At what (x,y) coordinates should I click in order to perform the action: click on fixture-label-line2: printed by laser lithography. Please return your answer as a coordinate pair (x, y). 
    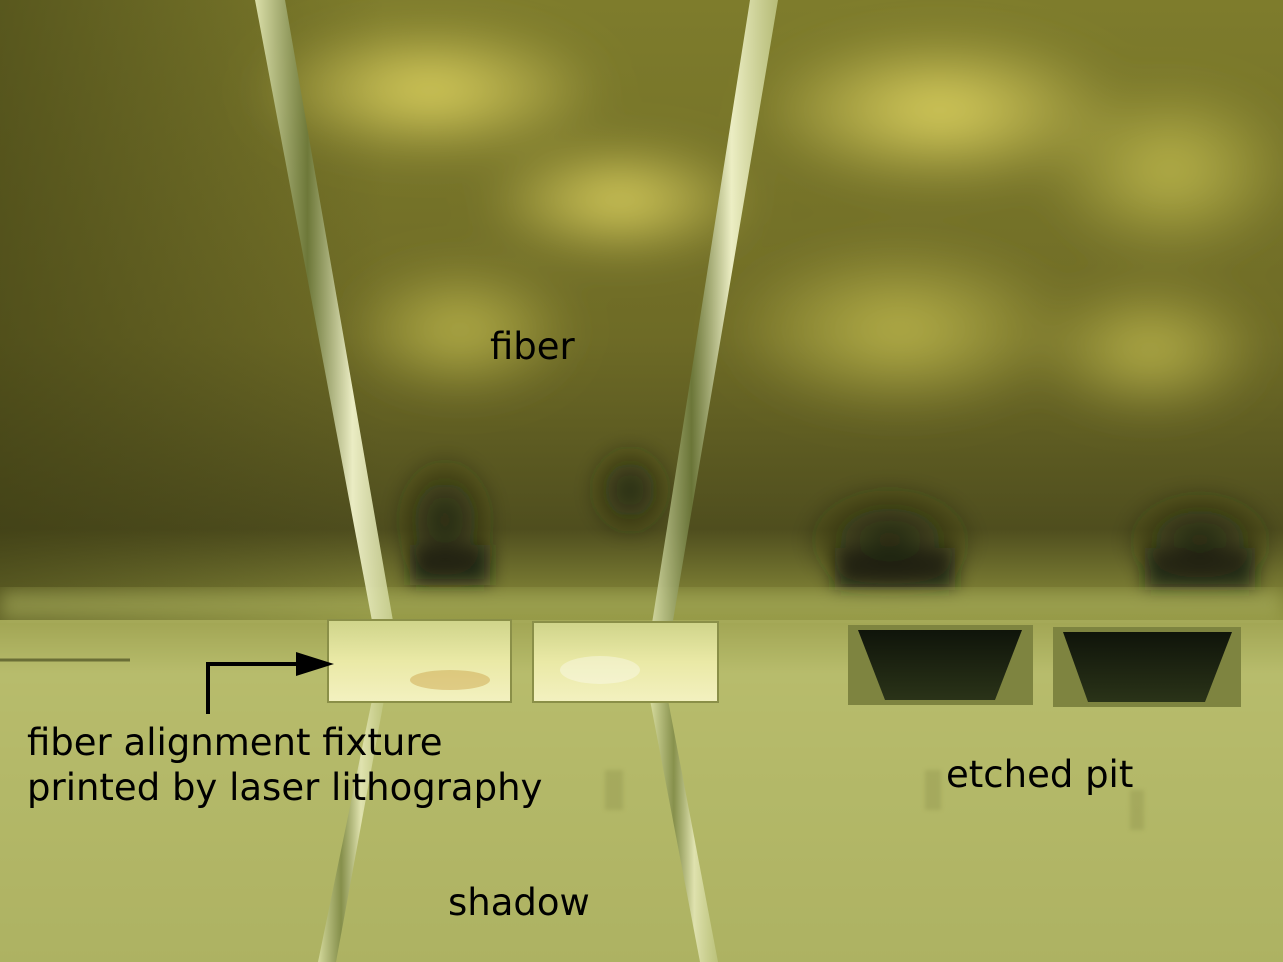
    Looking at the image, I should click on (285, 787).